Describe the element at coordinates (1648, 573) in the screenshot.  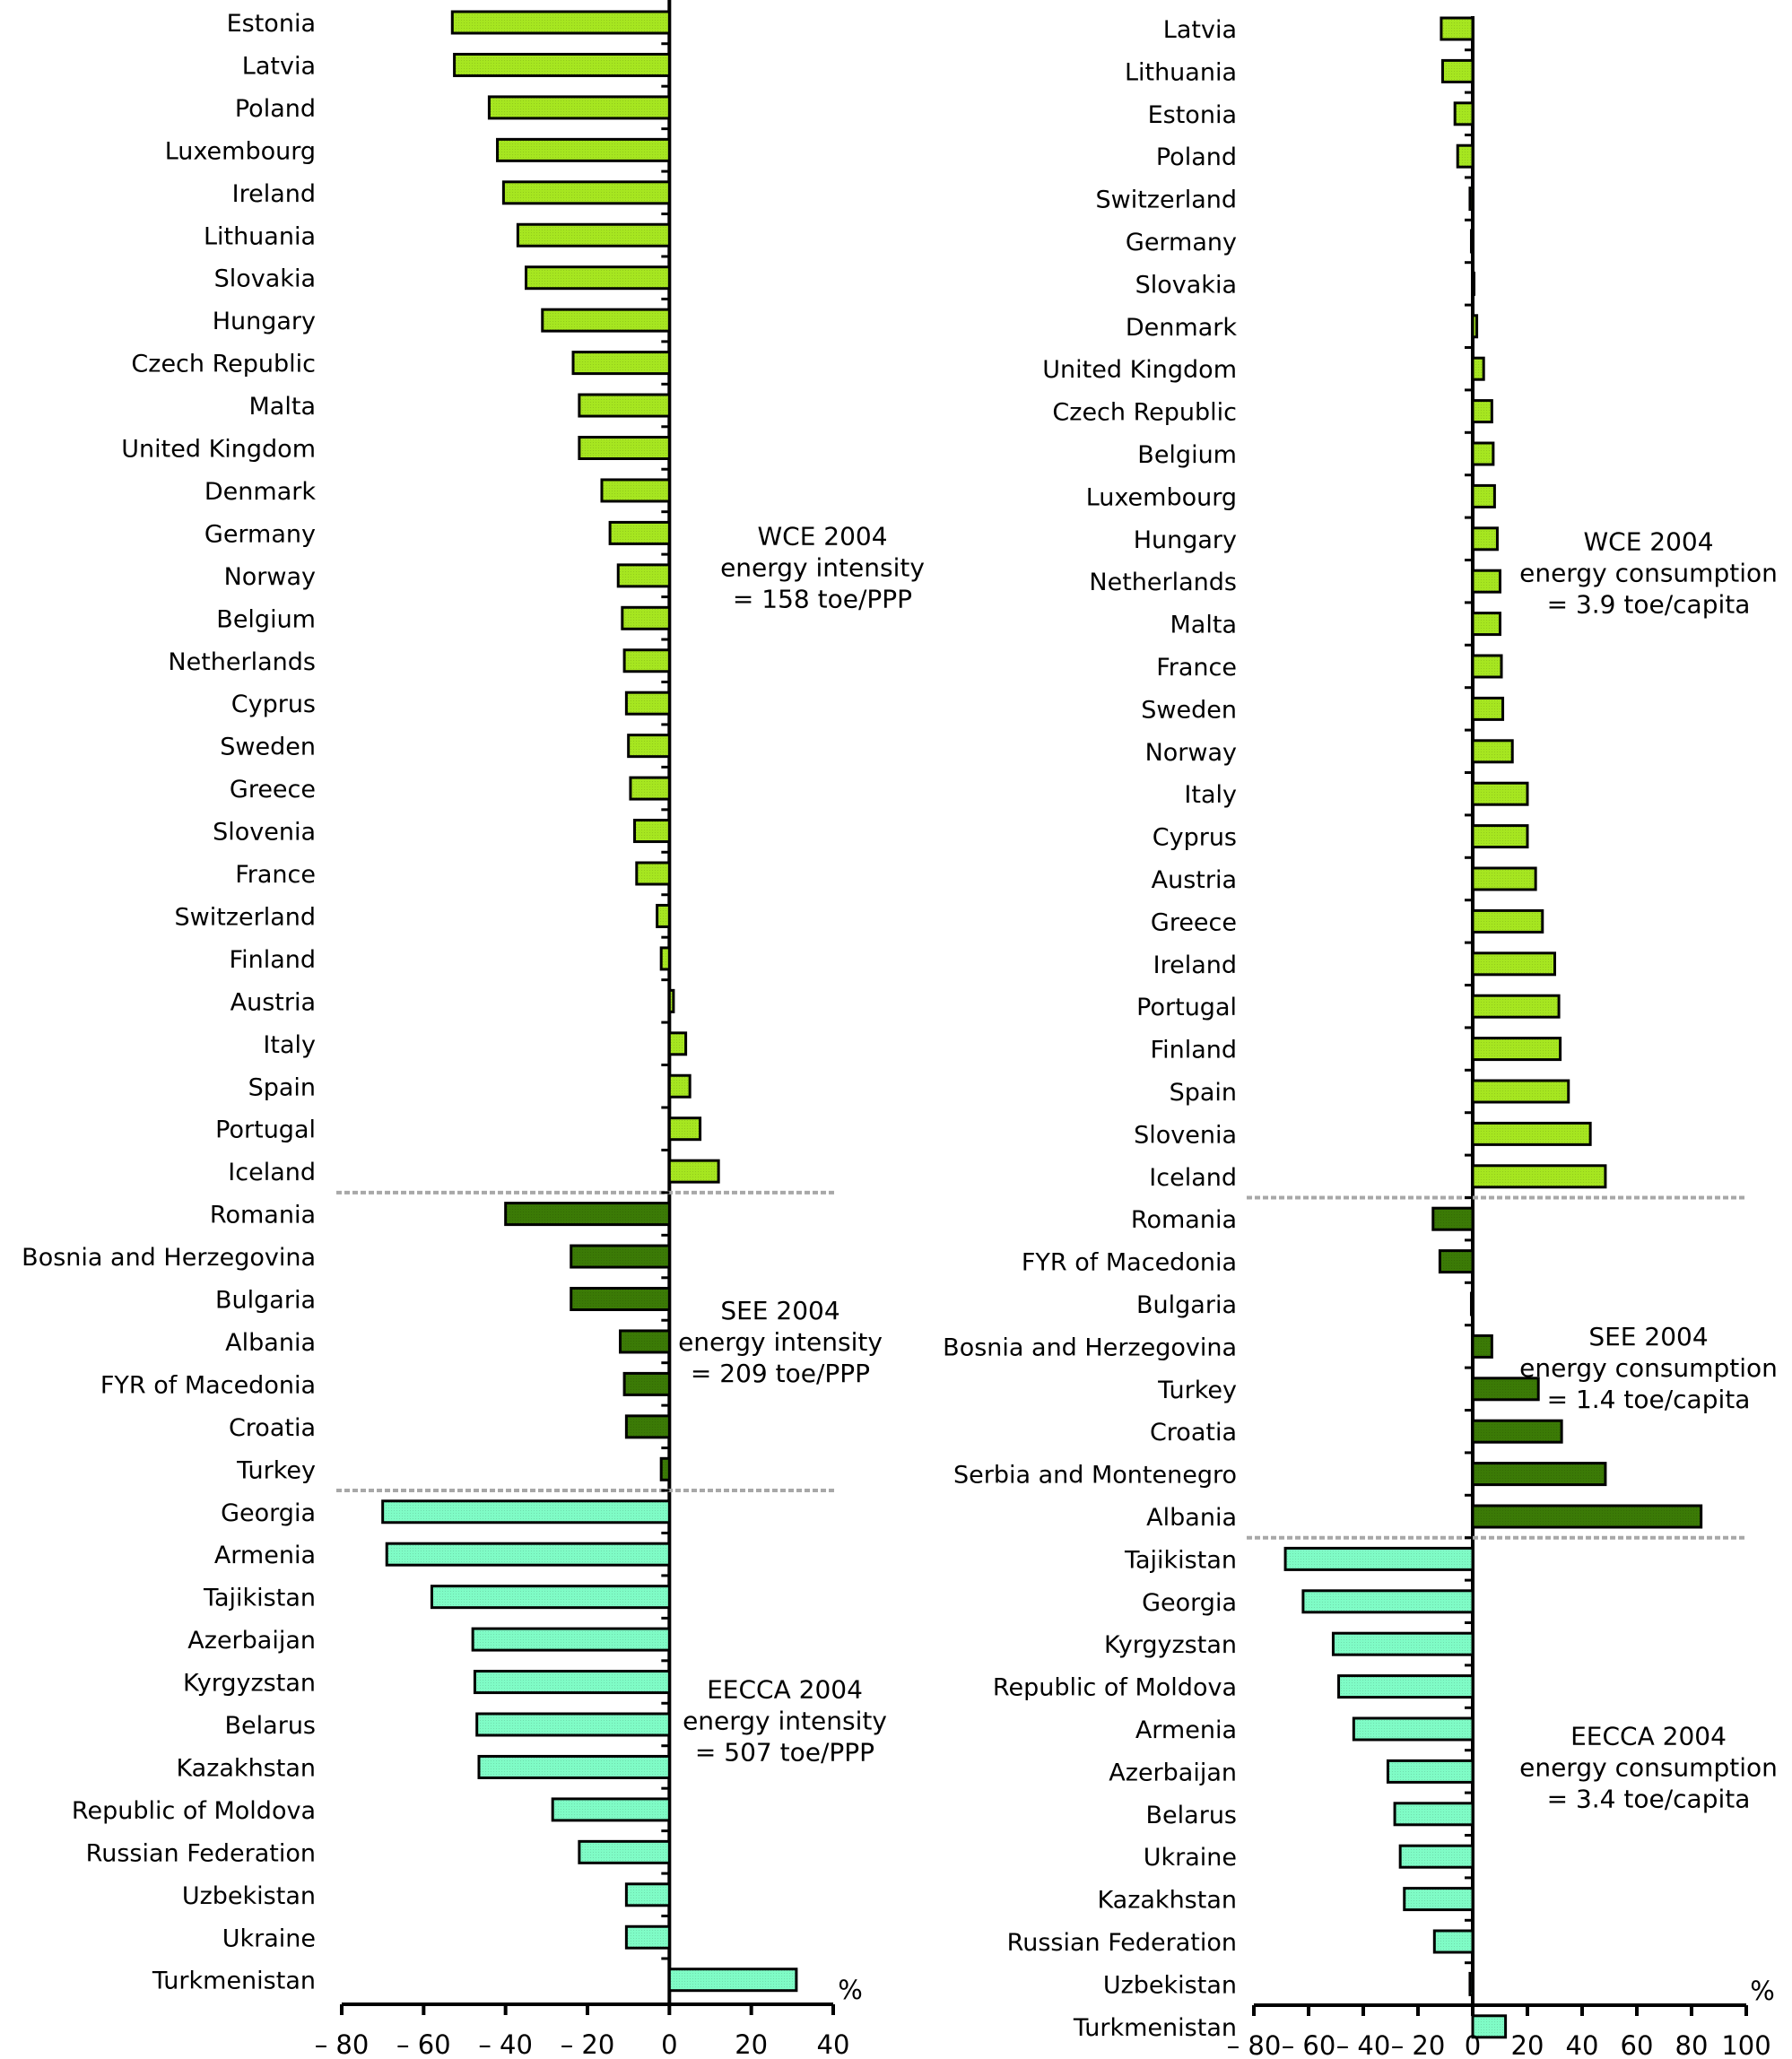
I see `group-annotation-wce: energy consumption` at that location.